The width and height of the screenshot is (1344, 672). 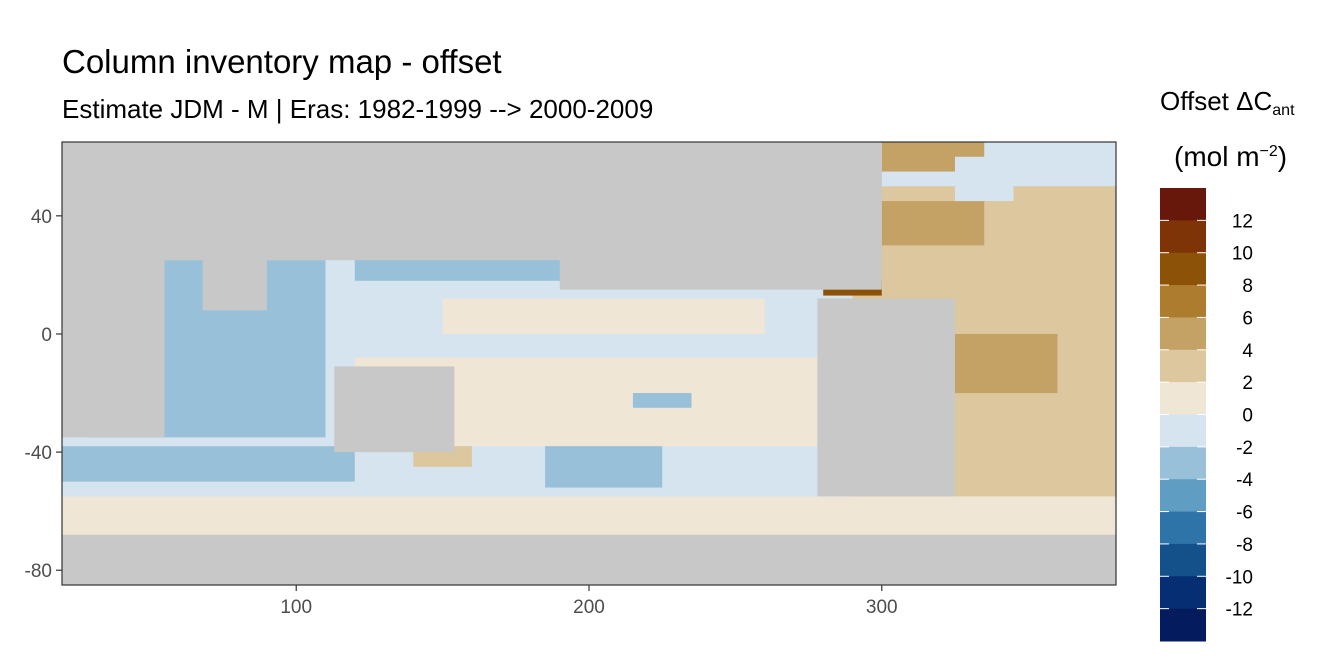 What do you see at coordinates (1244, 513) in the screenshot?
I see `legend-label: -6` at bounding box center [1244, 513].